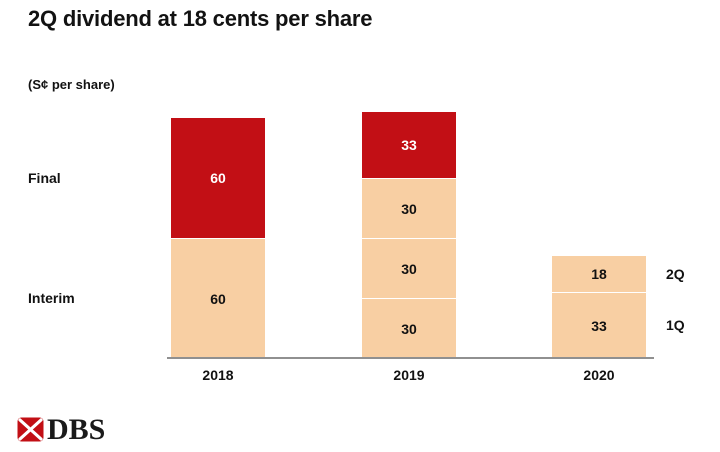  What do you see at coordinates (410, 358) in the screenshot?
I see `x-axis-line` at bounding box center [410, 358].